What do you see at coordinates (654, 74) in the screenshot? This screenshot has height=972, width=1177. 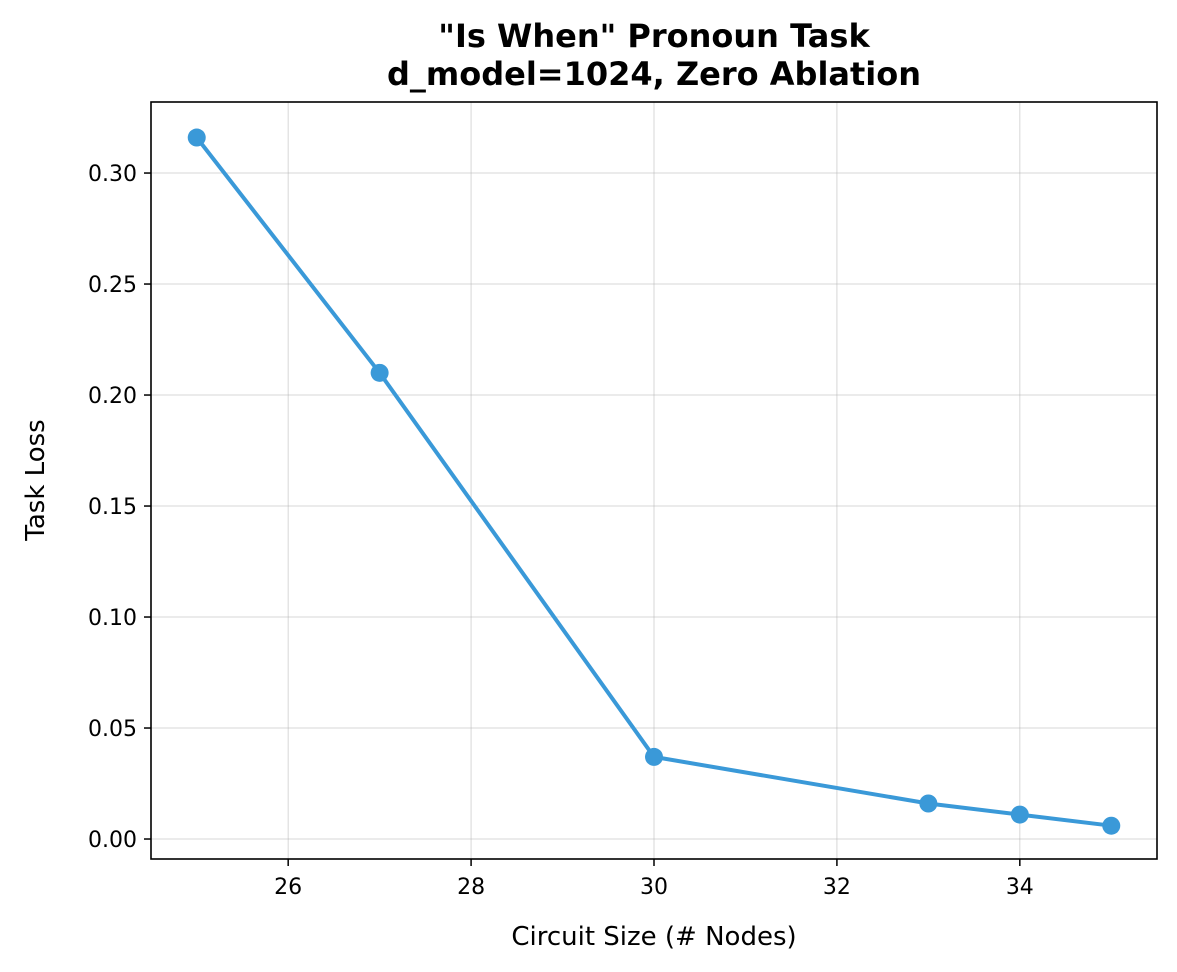 I see `chart-title-line2: d_model=1024, Zero Ablation` at bounding box center [654, 74].